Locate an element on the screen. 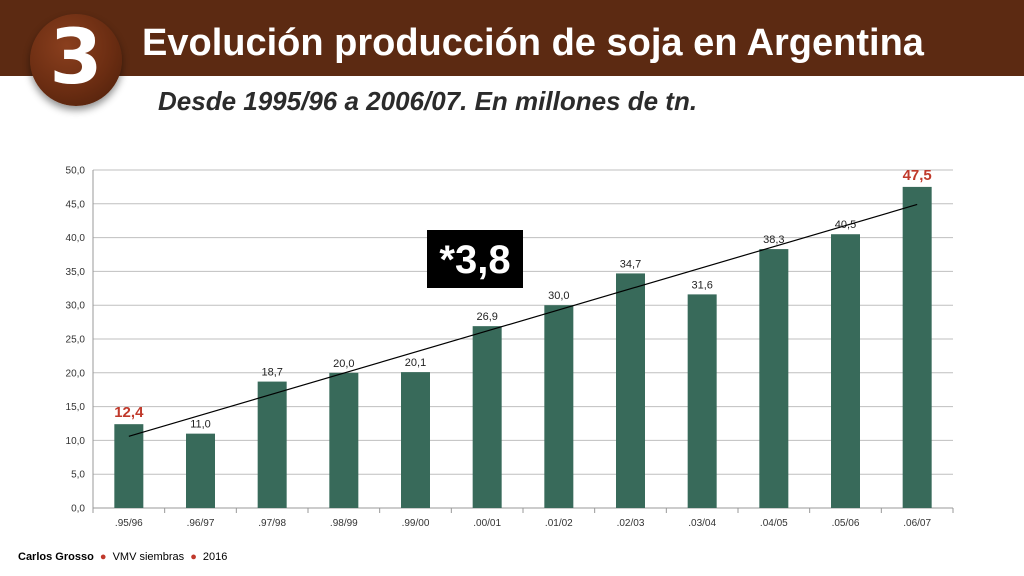 The width and height of the screenshot is (1024, 576). y-tick-label: 25,0 is located at coordinates (76, 340).